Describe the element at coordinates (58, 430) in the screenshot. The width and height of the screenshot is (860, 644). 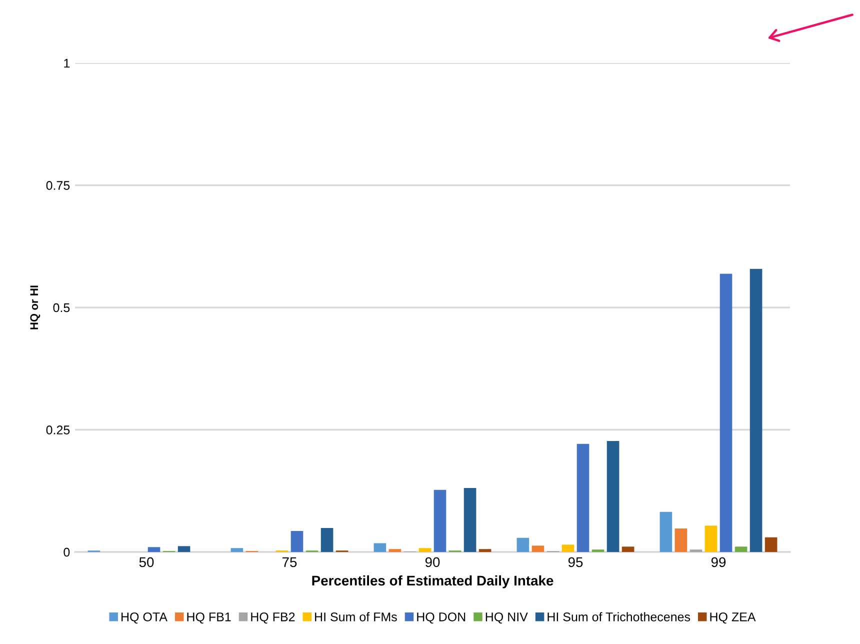
I see `y-tick-label: 0.25` at that location.